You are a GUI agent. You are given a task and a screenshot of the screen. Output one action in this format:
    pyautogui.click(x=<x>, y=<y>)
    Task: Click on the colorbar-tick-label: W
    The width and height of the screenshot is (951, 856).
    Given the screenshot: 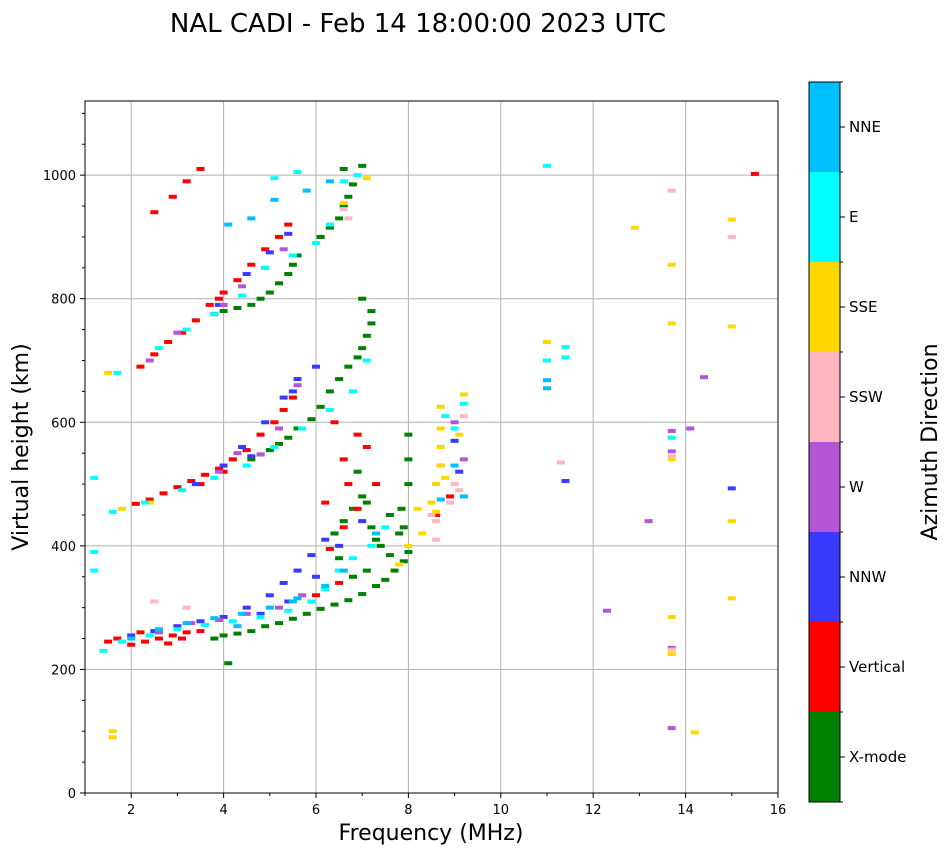 What is the action you would take?
    pyautogui.click(x=856, y=487)
    